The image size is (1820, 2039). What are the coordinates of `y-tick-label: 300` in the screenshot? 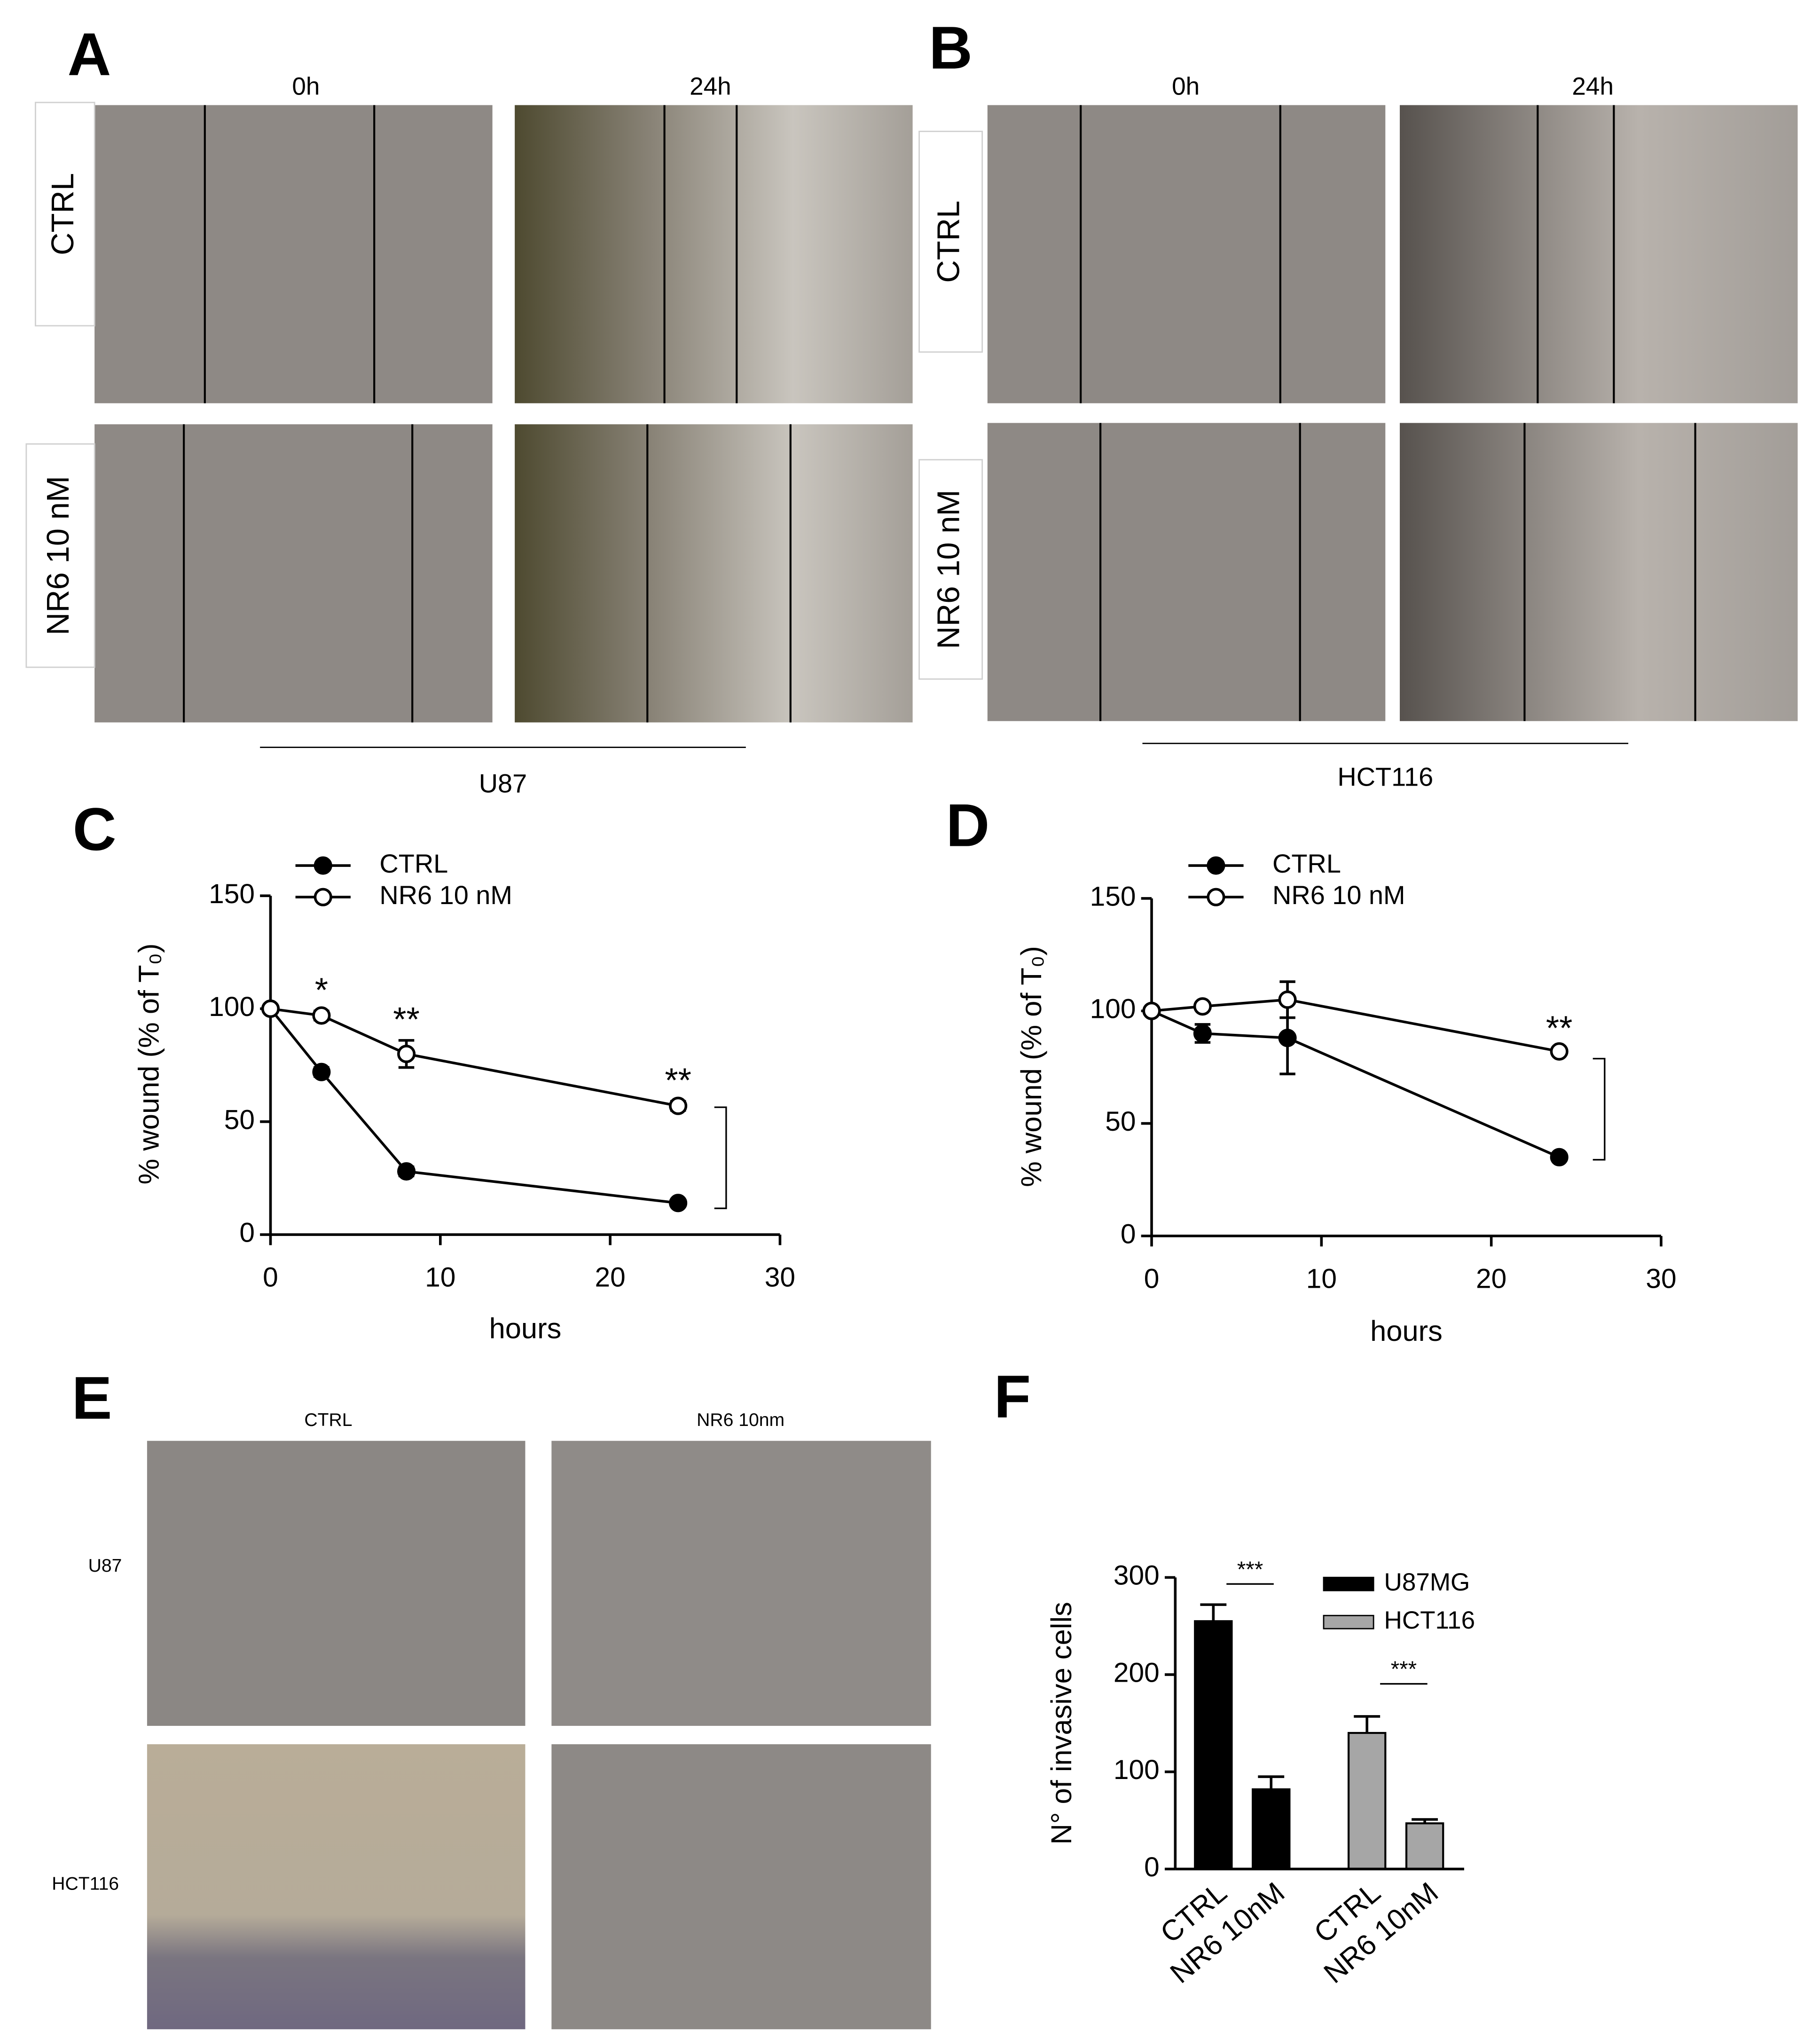 It's located at (1137, 1576).